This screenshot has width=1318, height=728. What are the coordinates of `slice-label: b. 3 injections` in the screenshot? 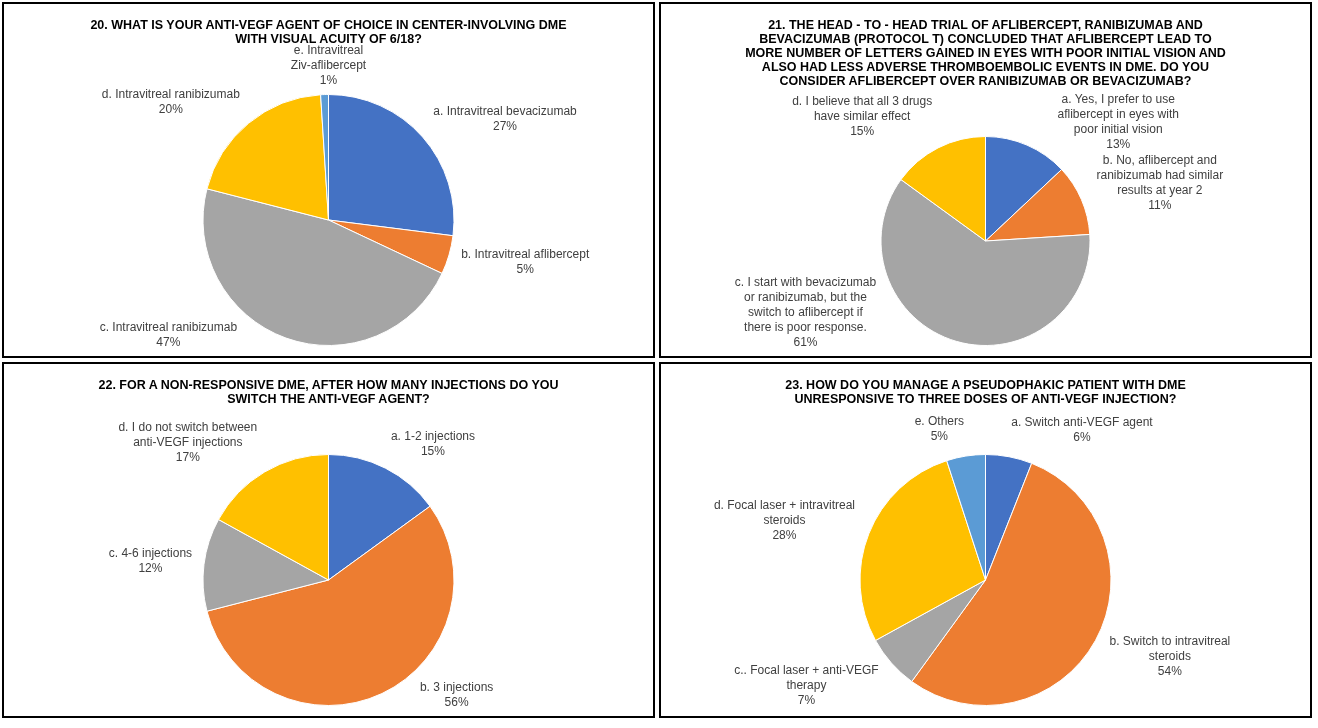 It's located at (456, 686).